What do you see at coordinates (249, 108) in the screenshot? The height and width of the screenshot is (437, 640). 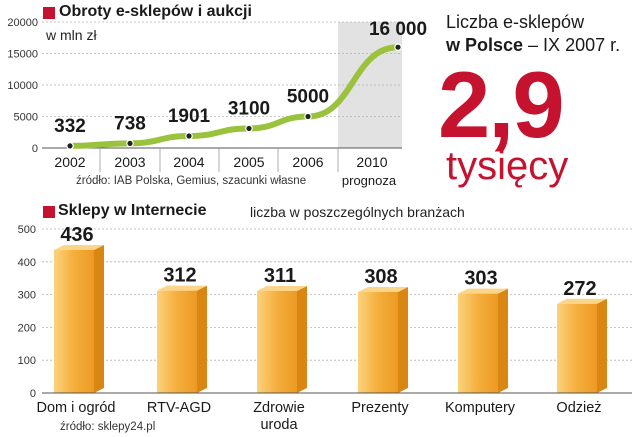 I see `line-data-label-2005: 3100` at bounding box center [249, 108].